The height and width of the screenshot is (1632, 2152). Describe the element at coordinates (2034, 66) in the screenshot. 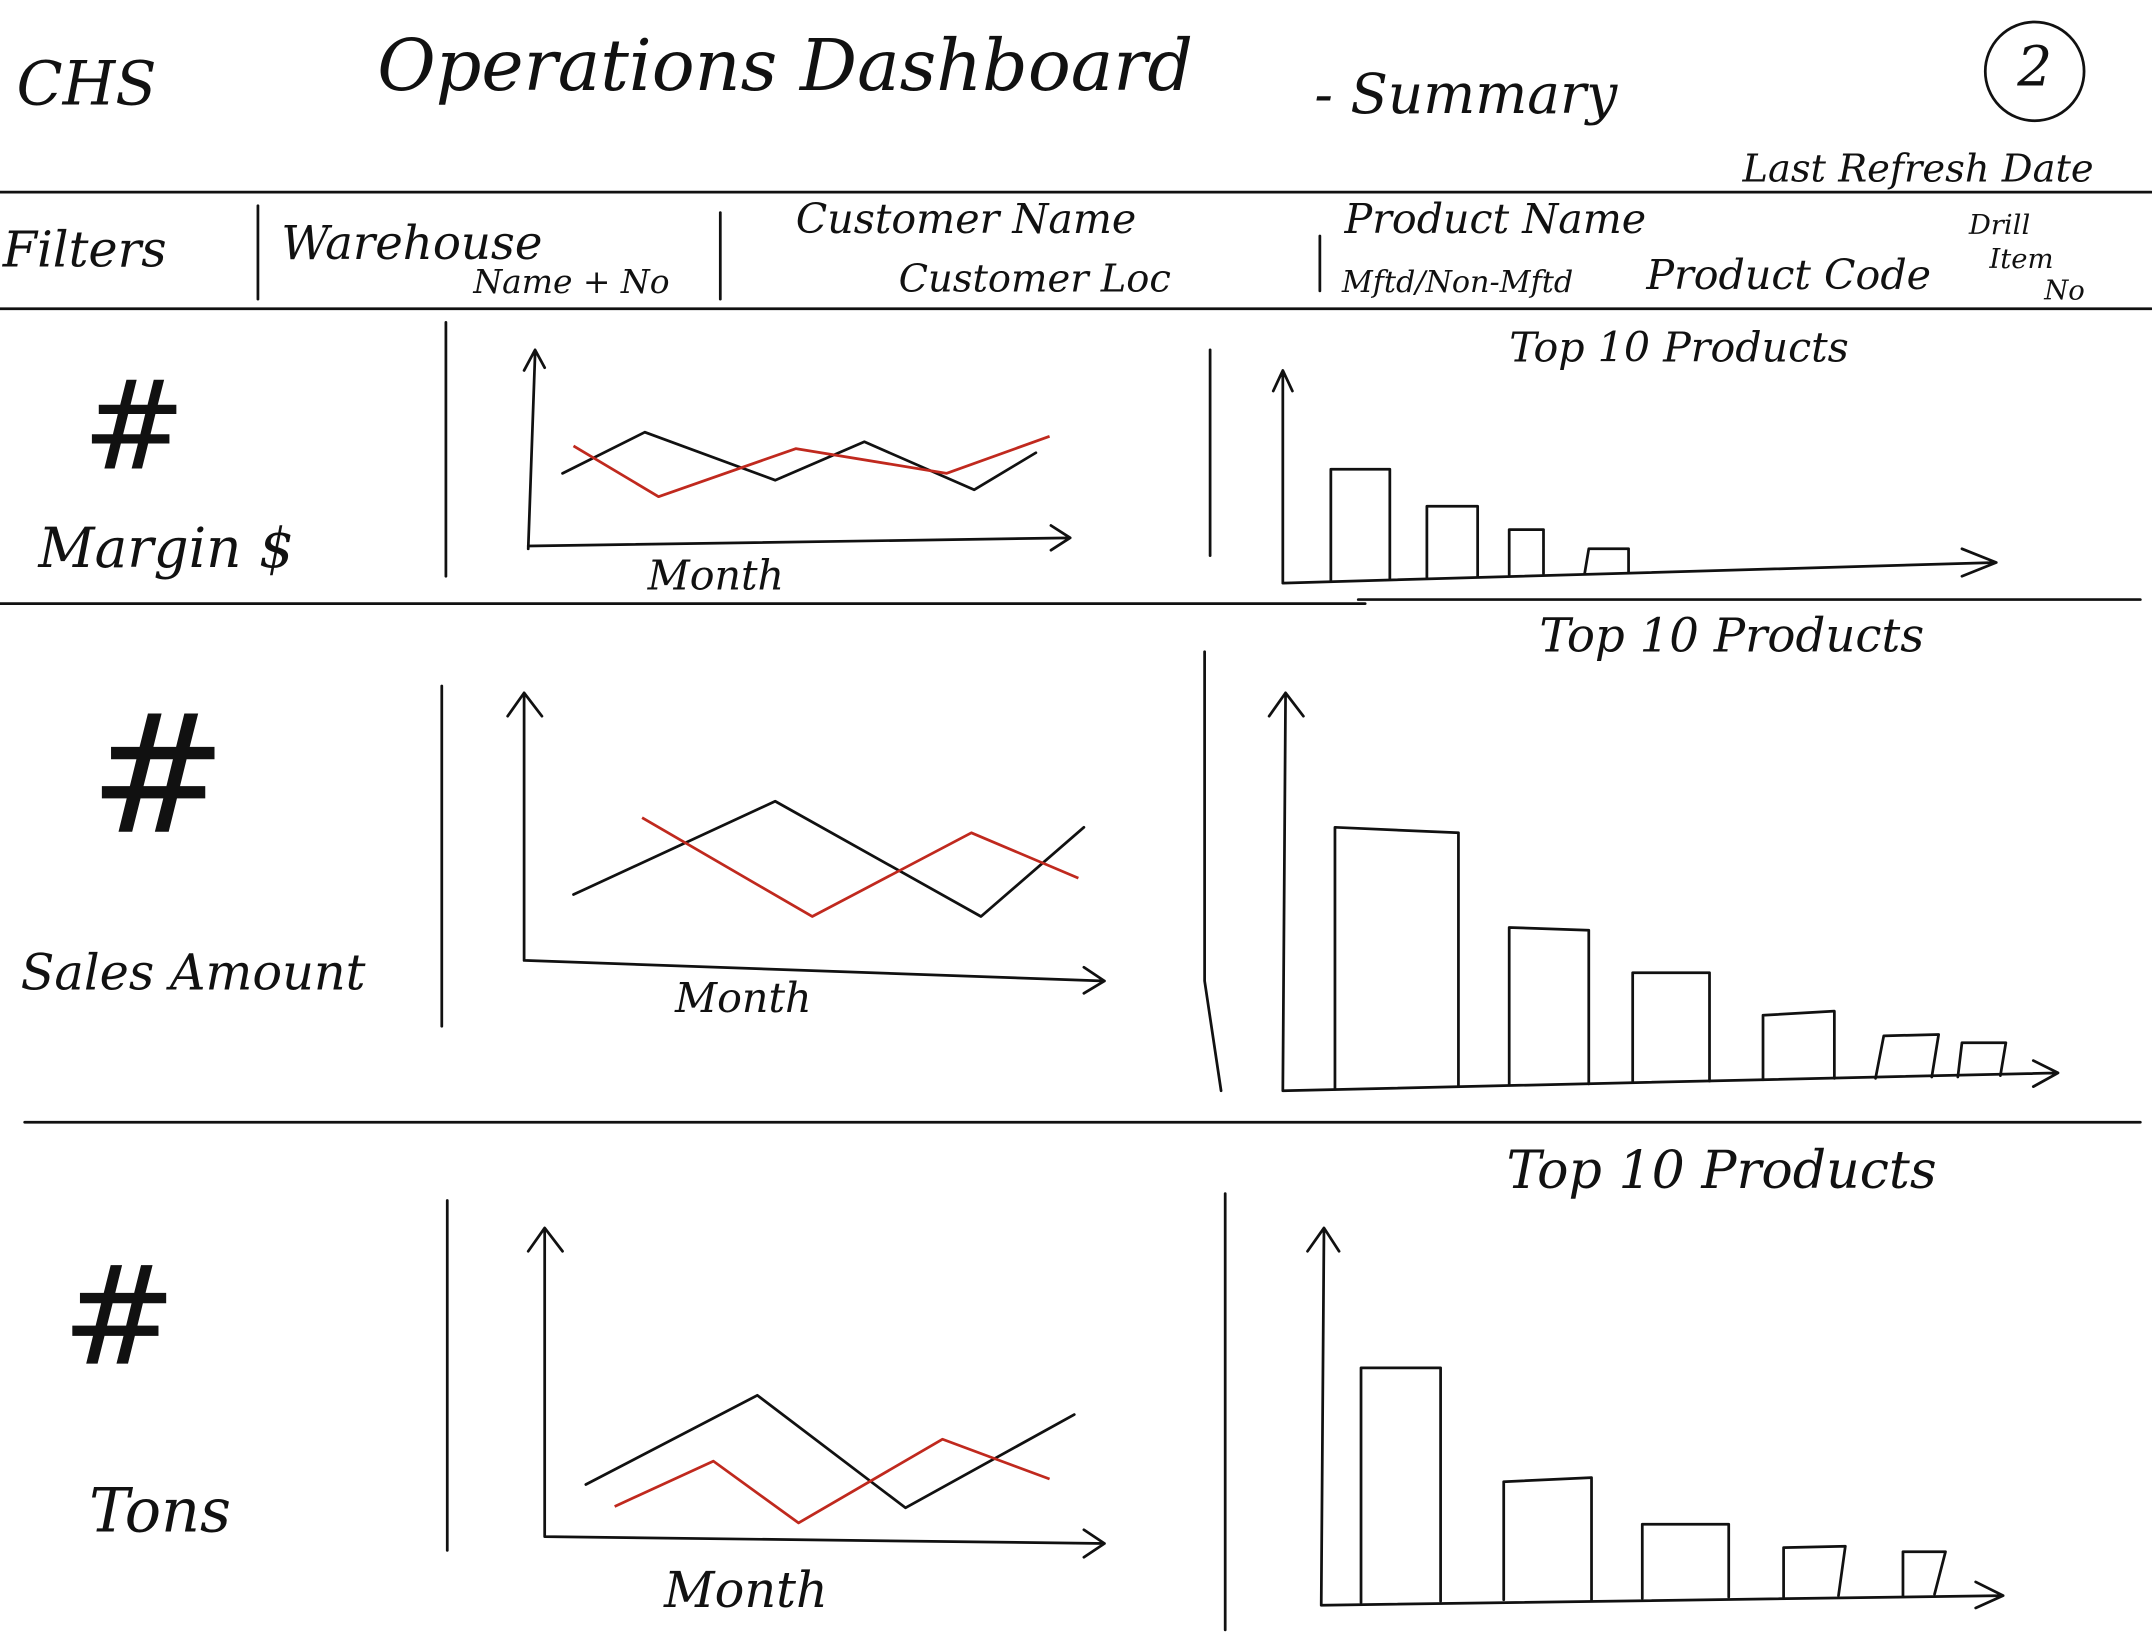

I see `page-number: 2` at that location.